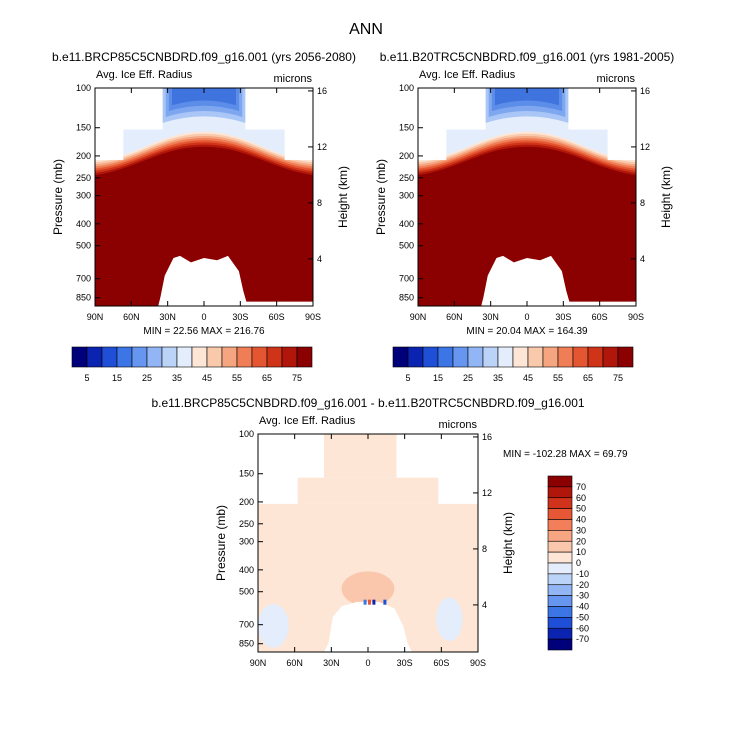 The width and height of the screenshot is (733, 745). I want to click on colorbar-label: 45, so click(528, 378).